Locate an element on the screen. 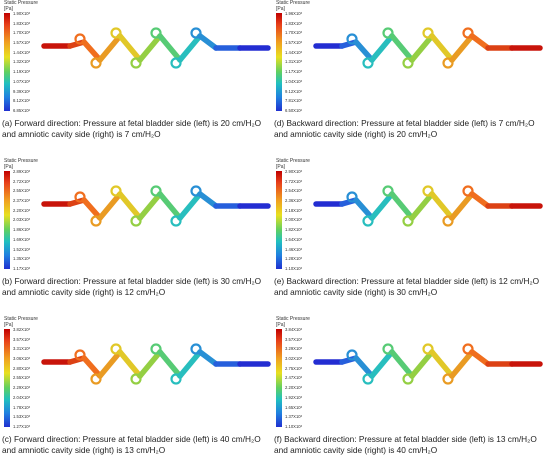 This screenshot has width=550, height=473. colorbar-tick-label: 1.64X10³ is located at coordinates (293, 239).